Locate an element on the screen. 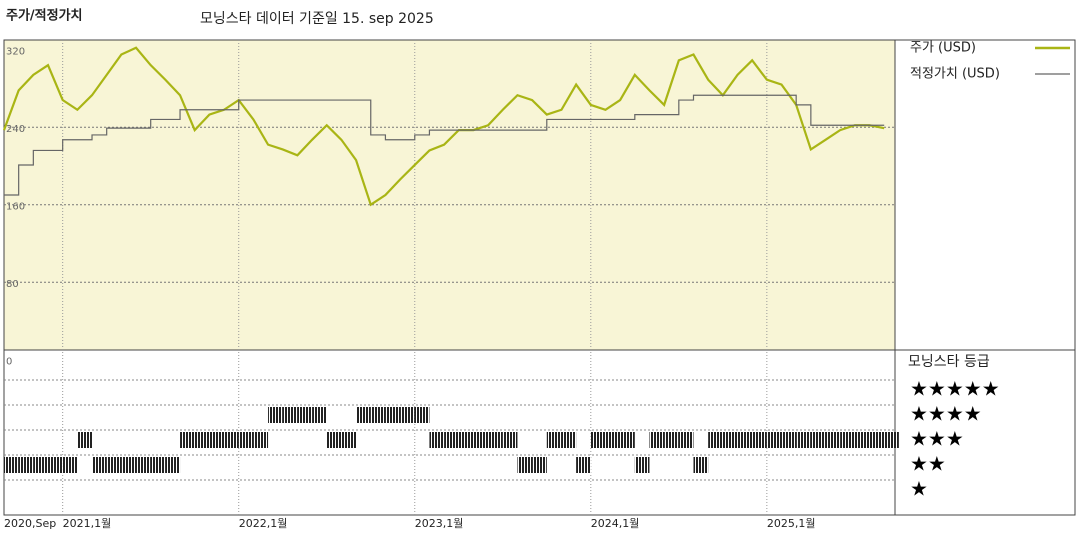 The height and width of the screenshot is (544, 1080). rating-label: ★★ is located at coordinates (928, 464).